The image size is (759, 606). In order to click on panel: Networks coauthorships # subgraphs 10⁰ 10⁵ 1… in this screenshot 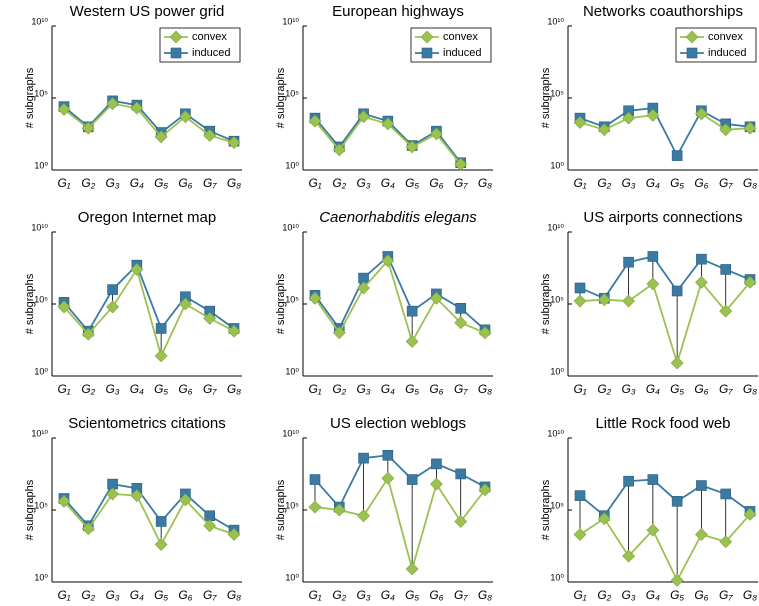, I will do `click(649, 96)`.